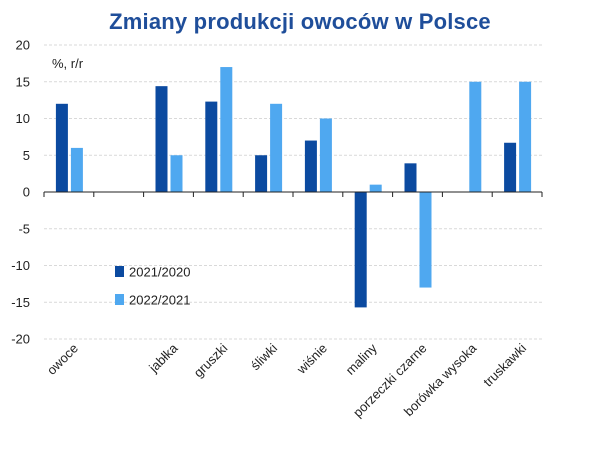 This screenshot has width=600, height=449. I want to click on category-label: gruszki, so click(211, 360).